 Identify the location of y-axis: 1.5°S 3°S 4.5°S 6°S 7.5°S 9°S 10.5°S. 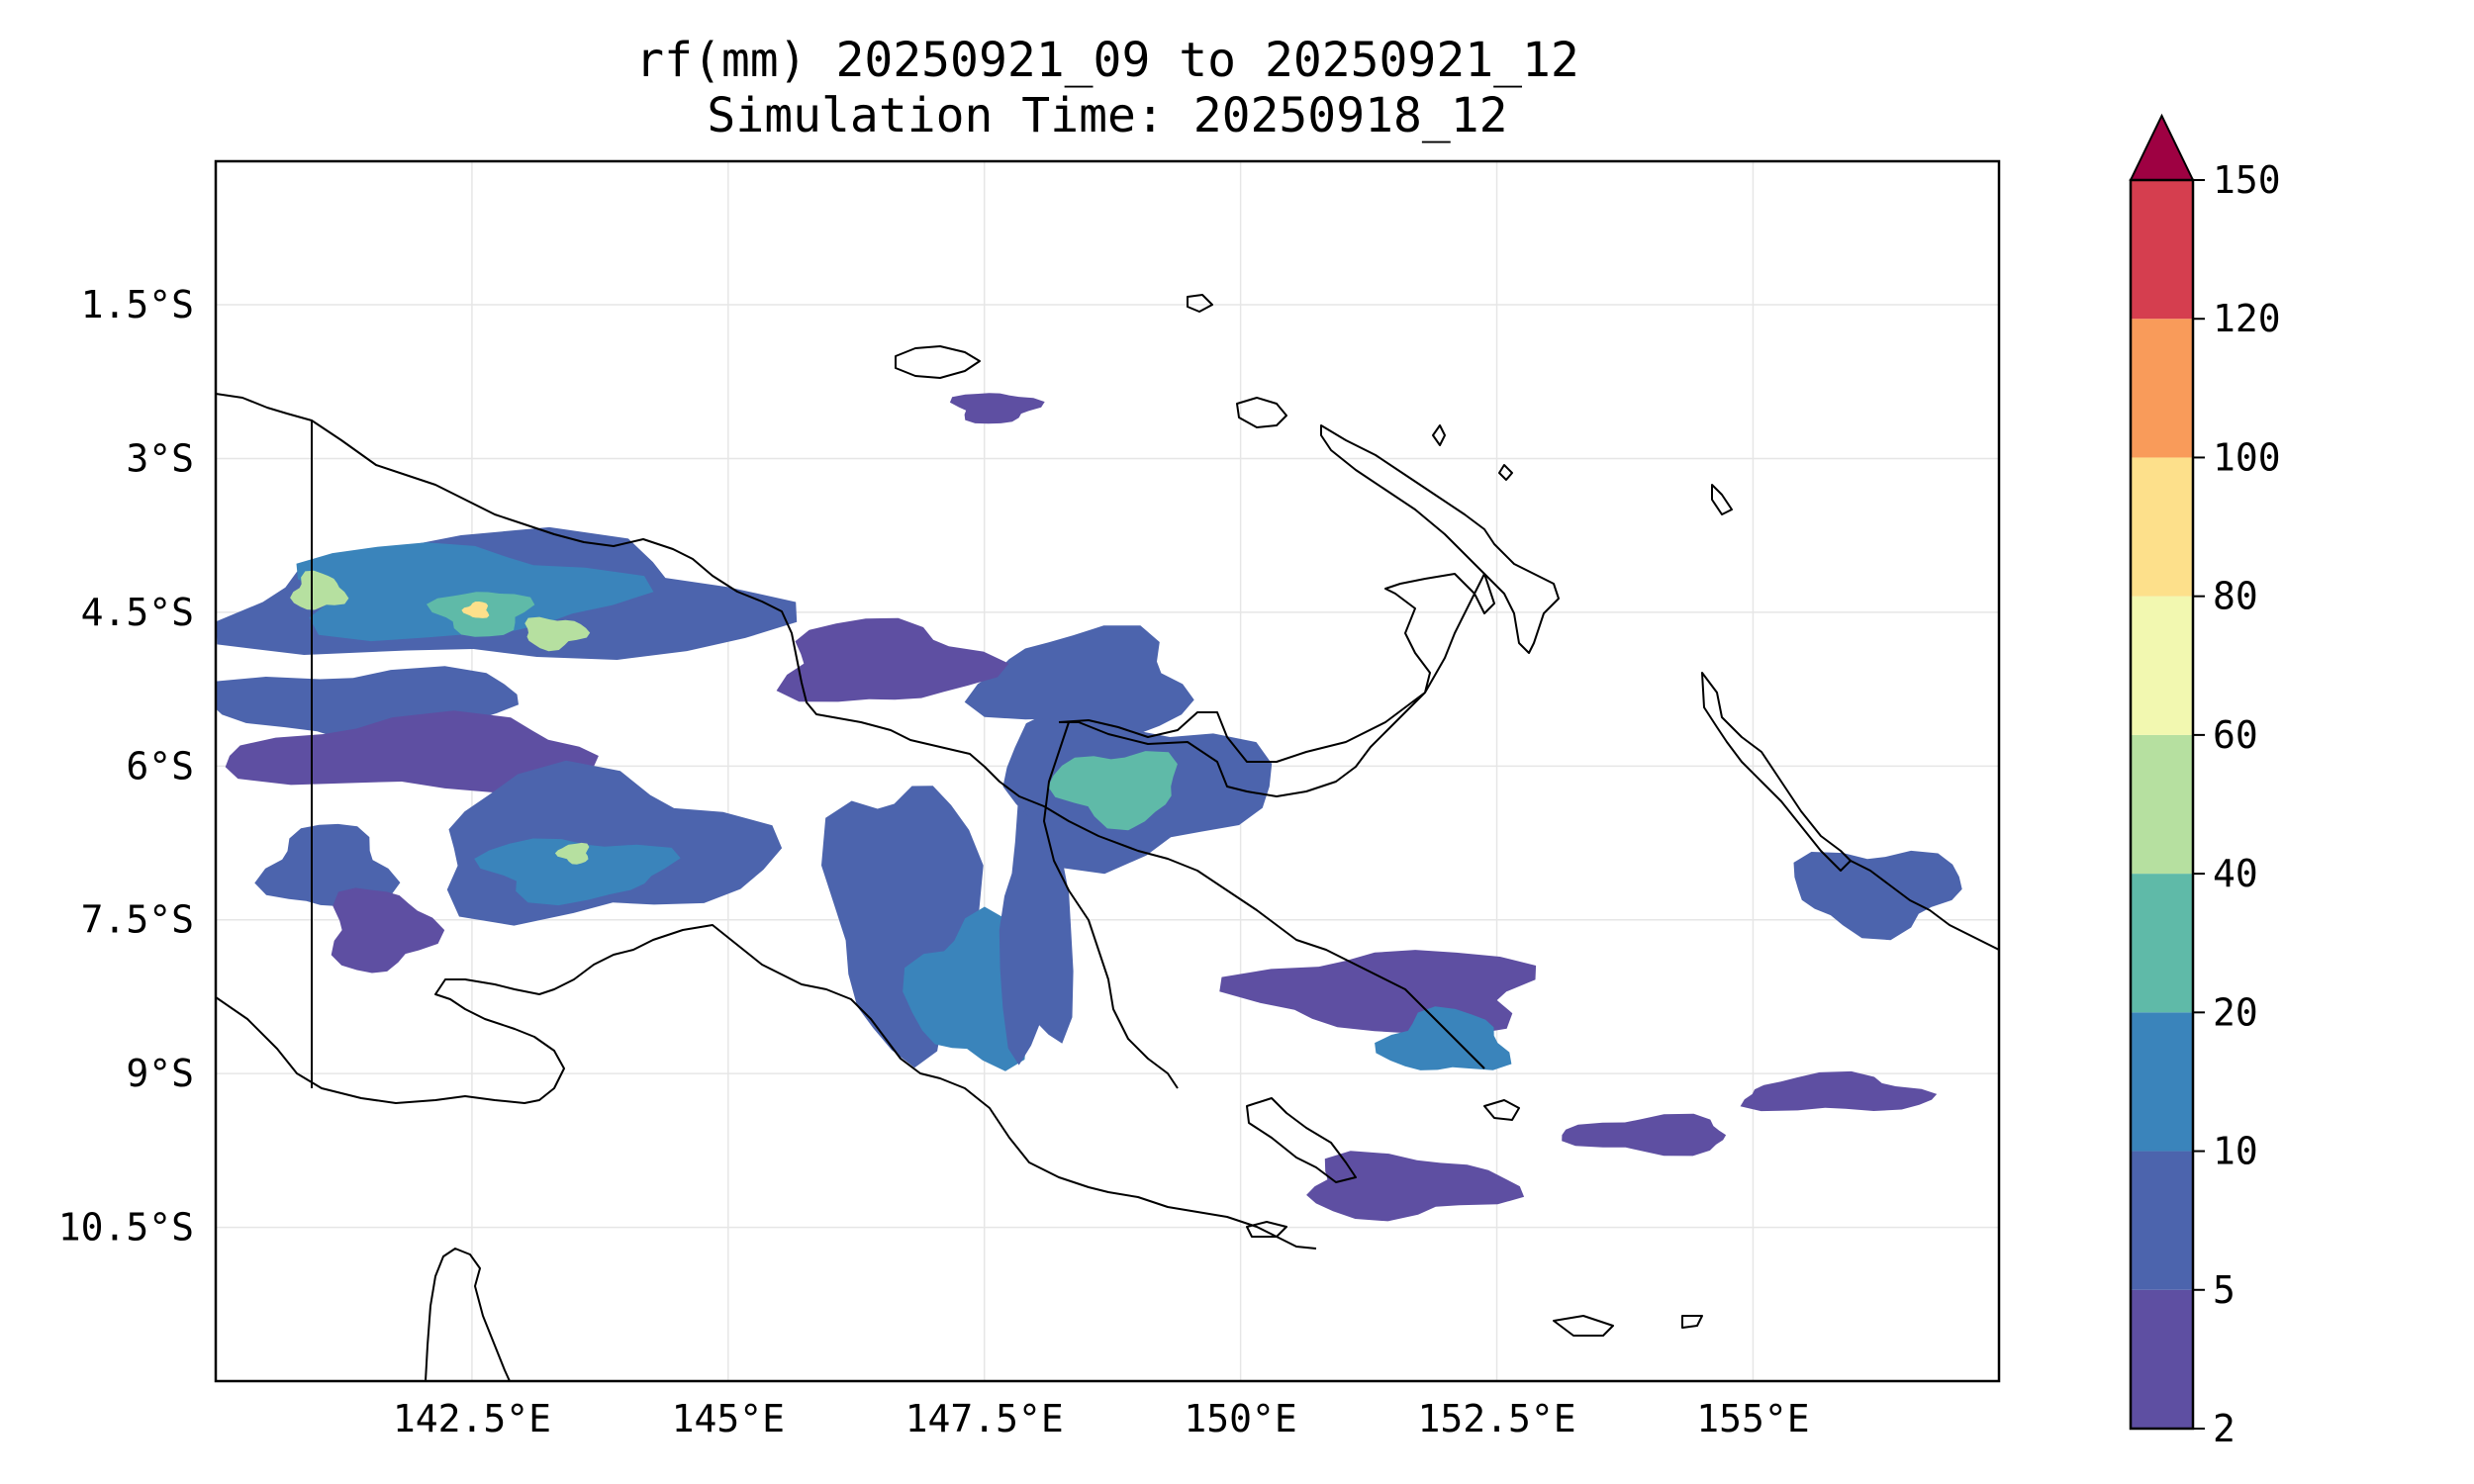
(126, 766).